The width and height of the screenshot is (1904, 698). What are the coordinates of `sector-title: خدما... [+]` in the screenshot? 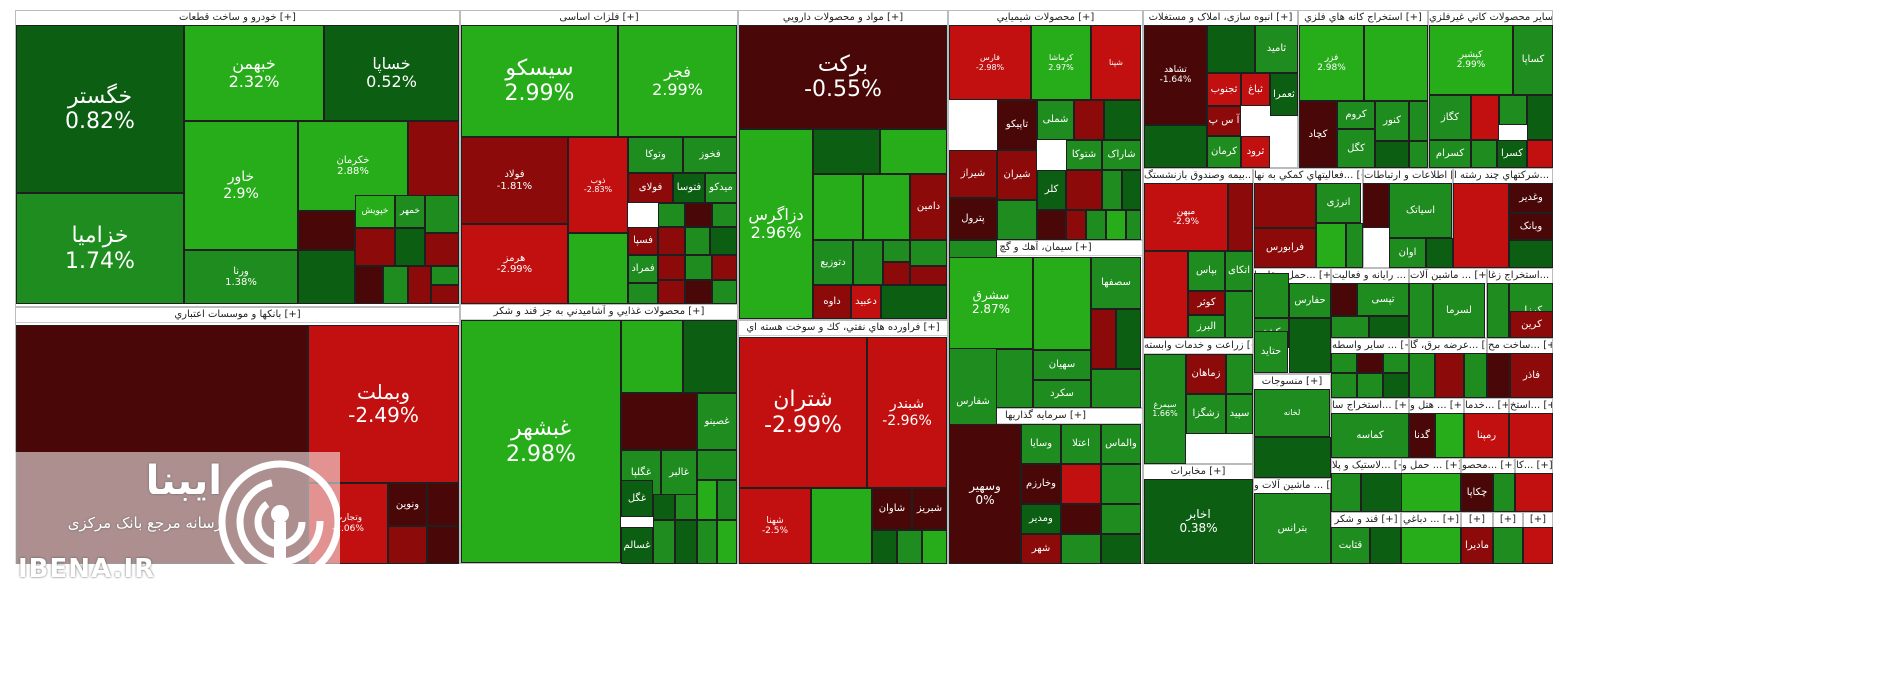 It's located at (1486, 406).